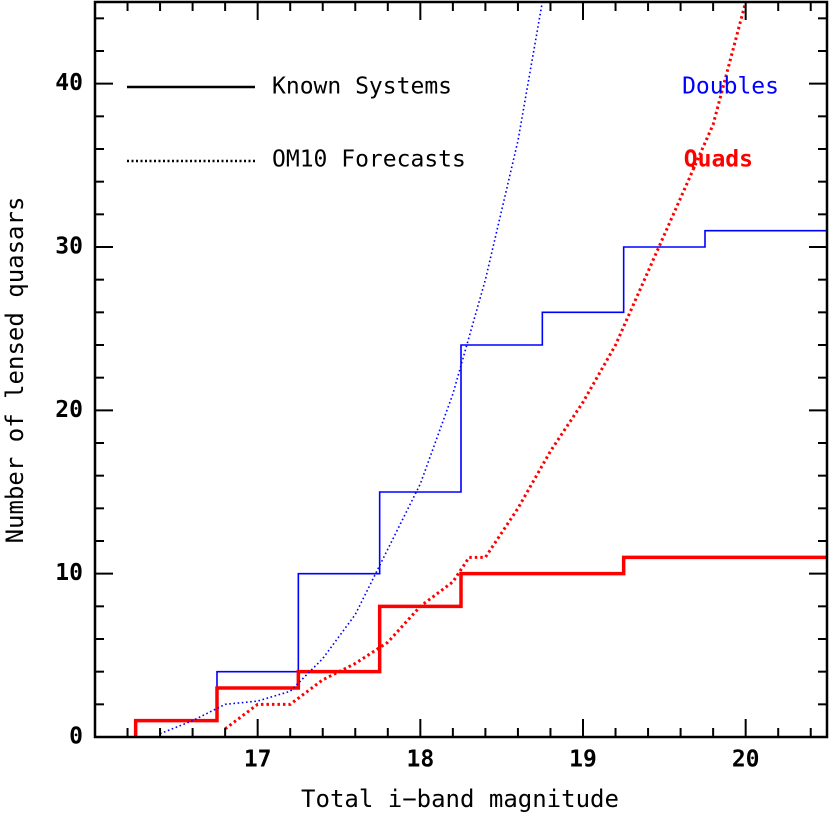 This screenshot has height=830, width=830. What do you see at coordinates (420, 760) in the screenshot?
I see `x-tick-label: 18` at bounding box center [420, 760].